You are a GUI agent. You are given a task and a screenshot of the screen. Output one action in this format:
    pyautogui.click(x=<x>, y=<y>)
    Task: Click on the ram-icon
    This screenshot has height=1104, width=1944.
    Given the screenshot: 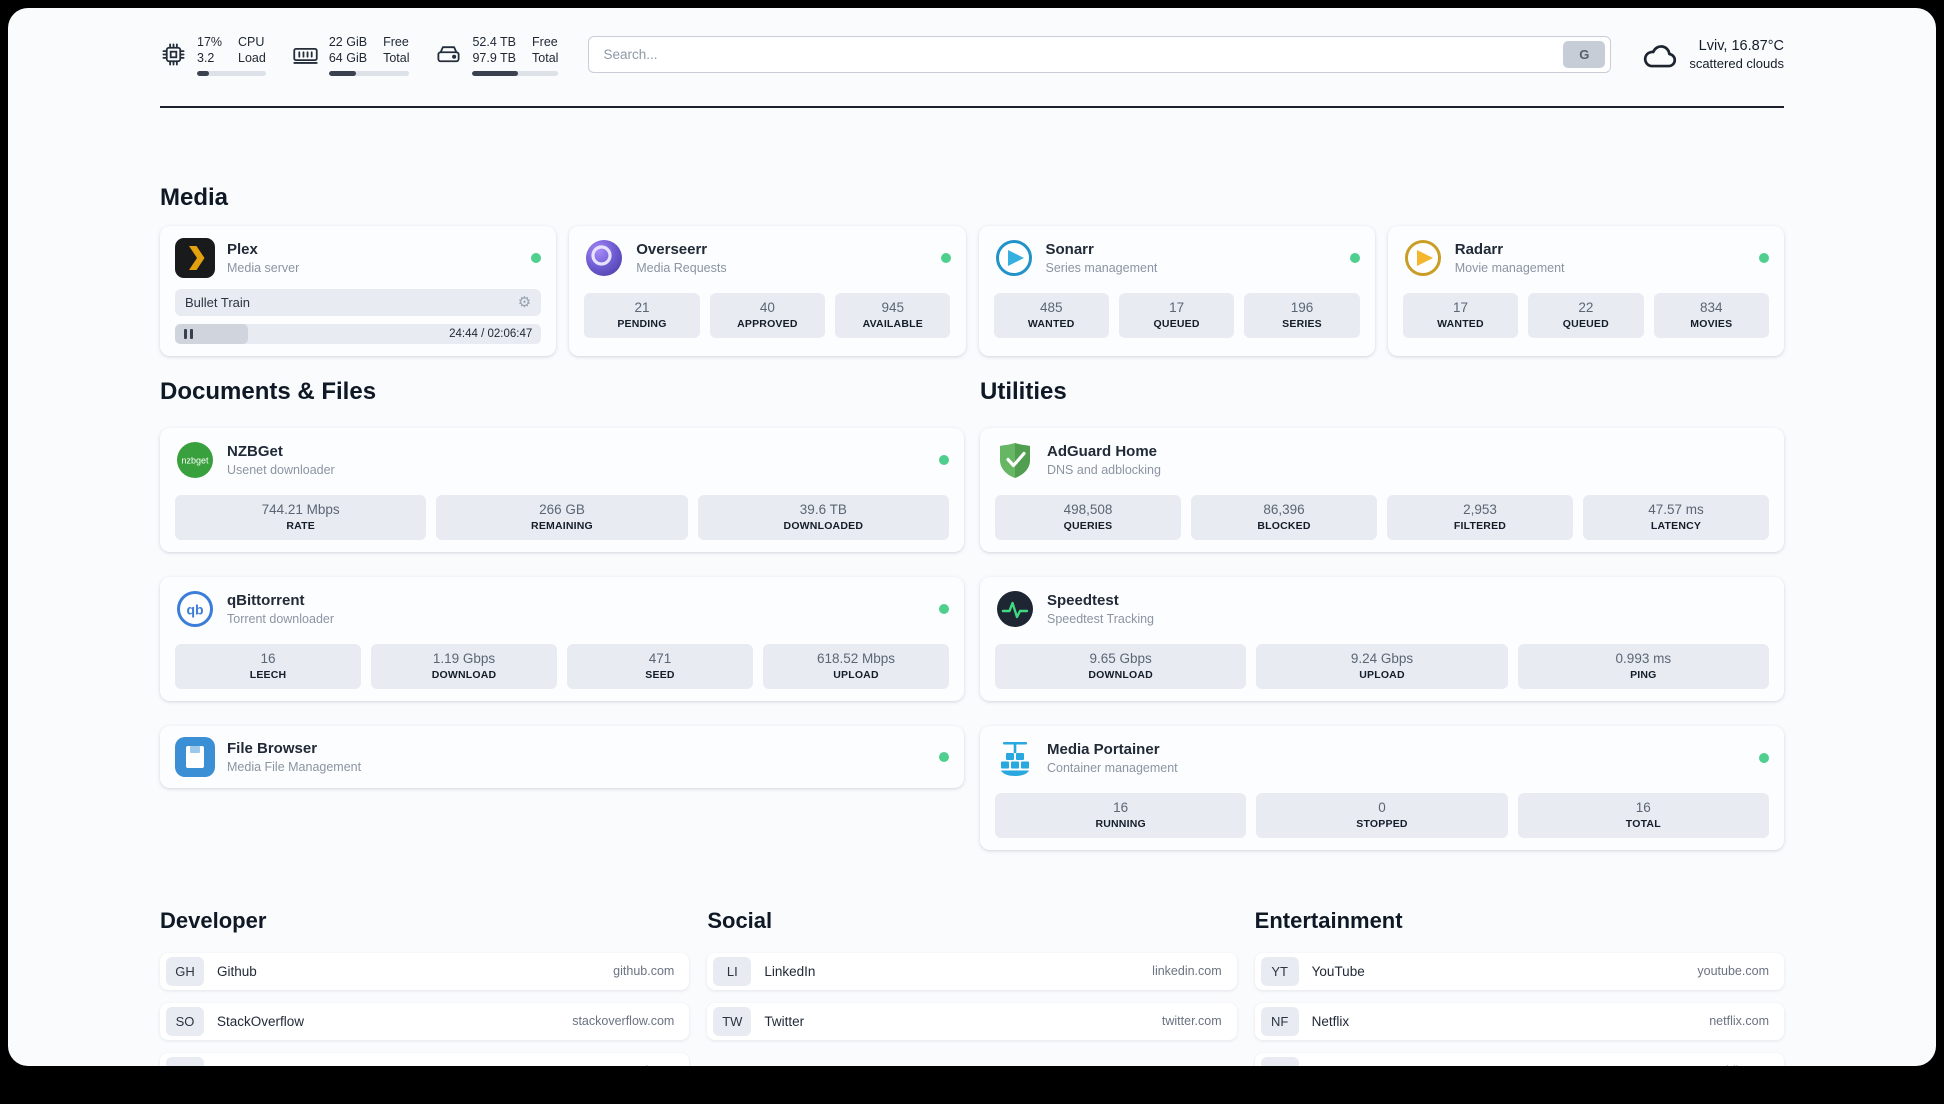 What is the action you would take?
    pyautogui.click(x=305, y=54)
    